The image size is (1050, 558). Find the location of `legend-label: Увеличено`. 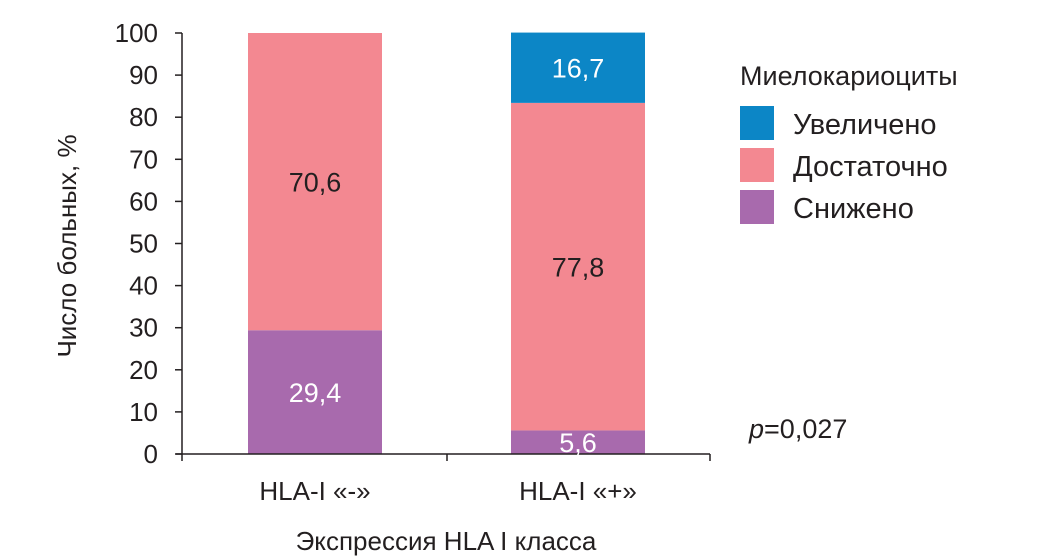

legend-label: Увеличено is located at coordinates (865, 125).